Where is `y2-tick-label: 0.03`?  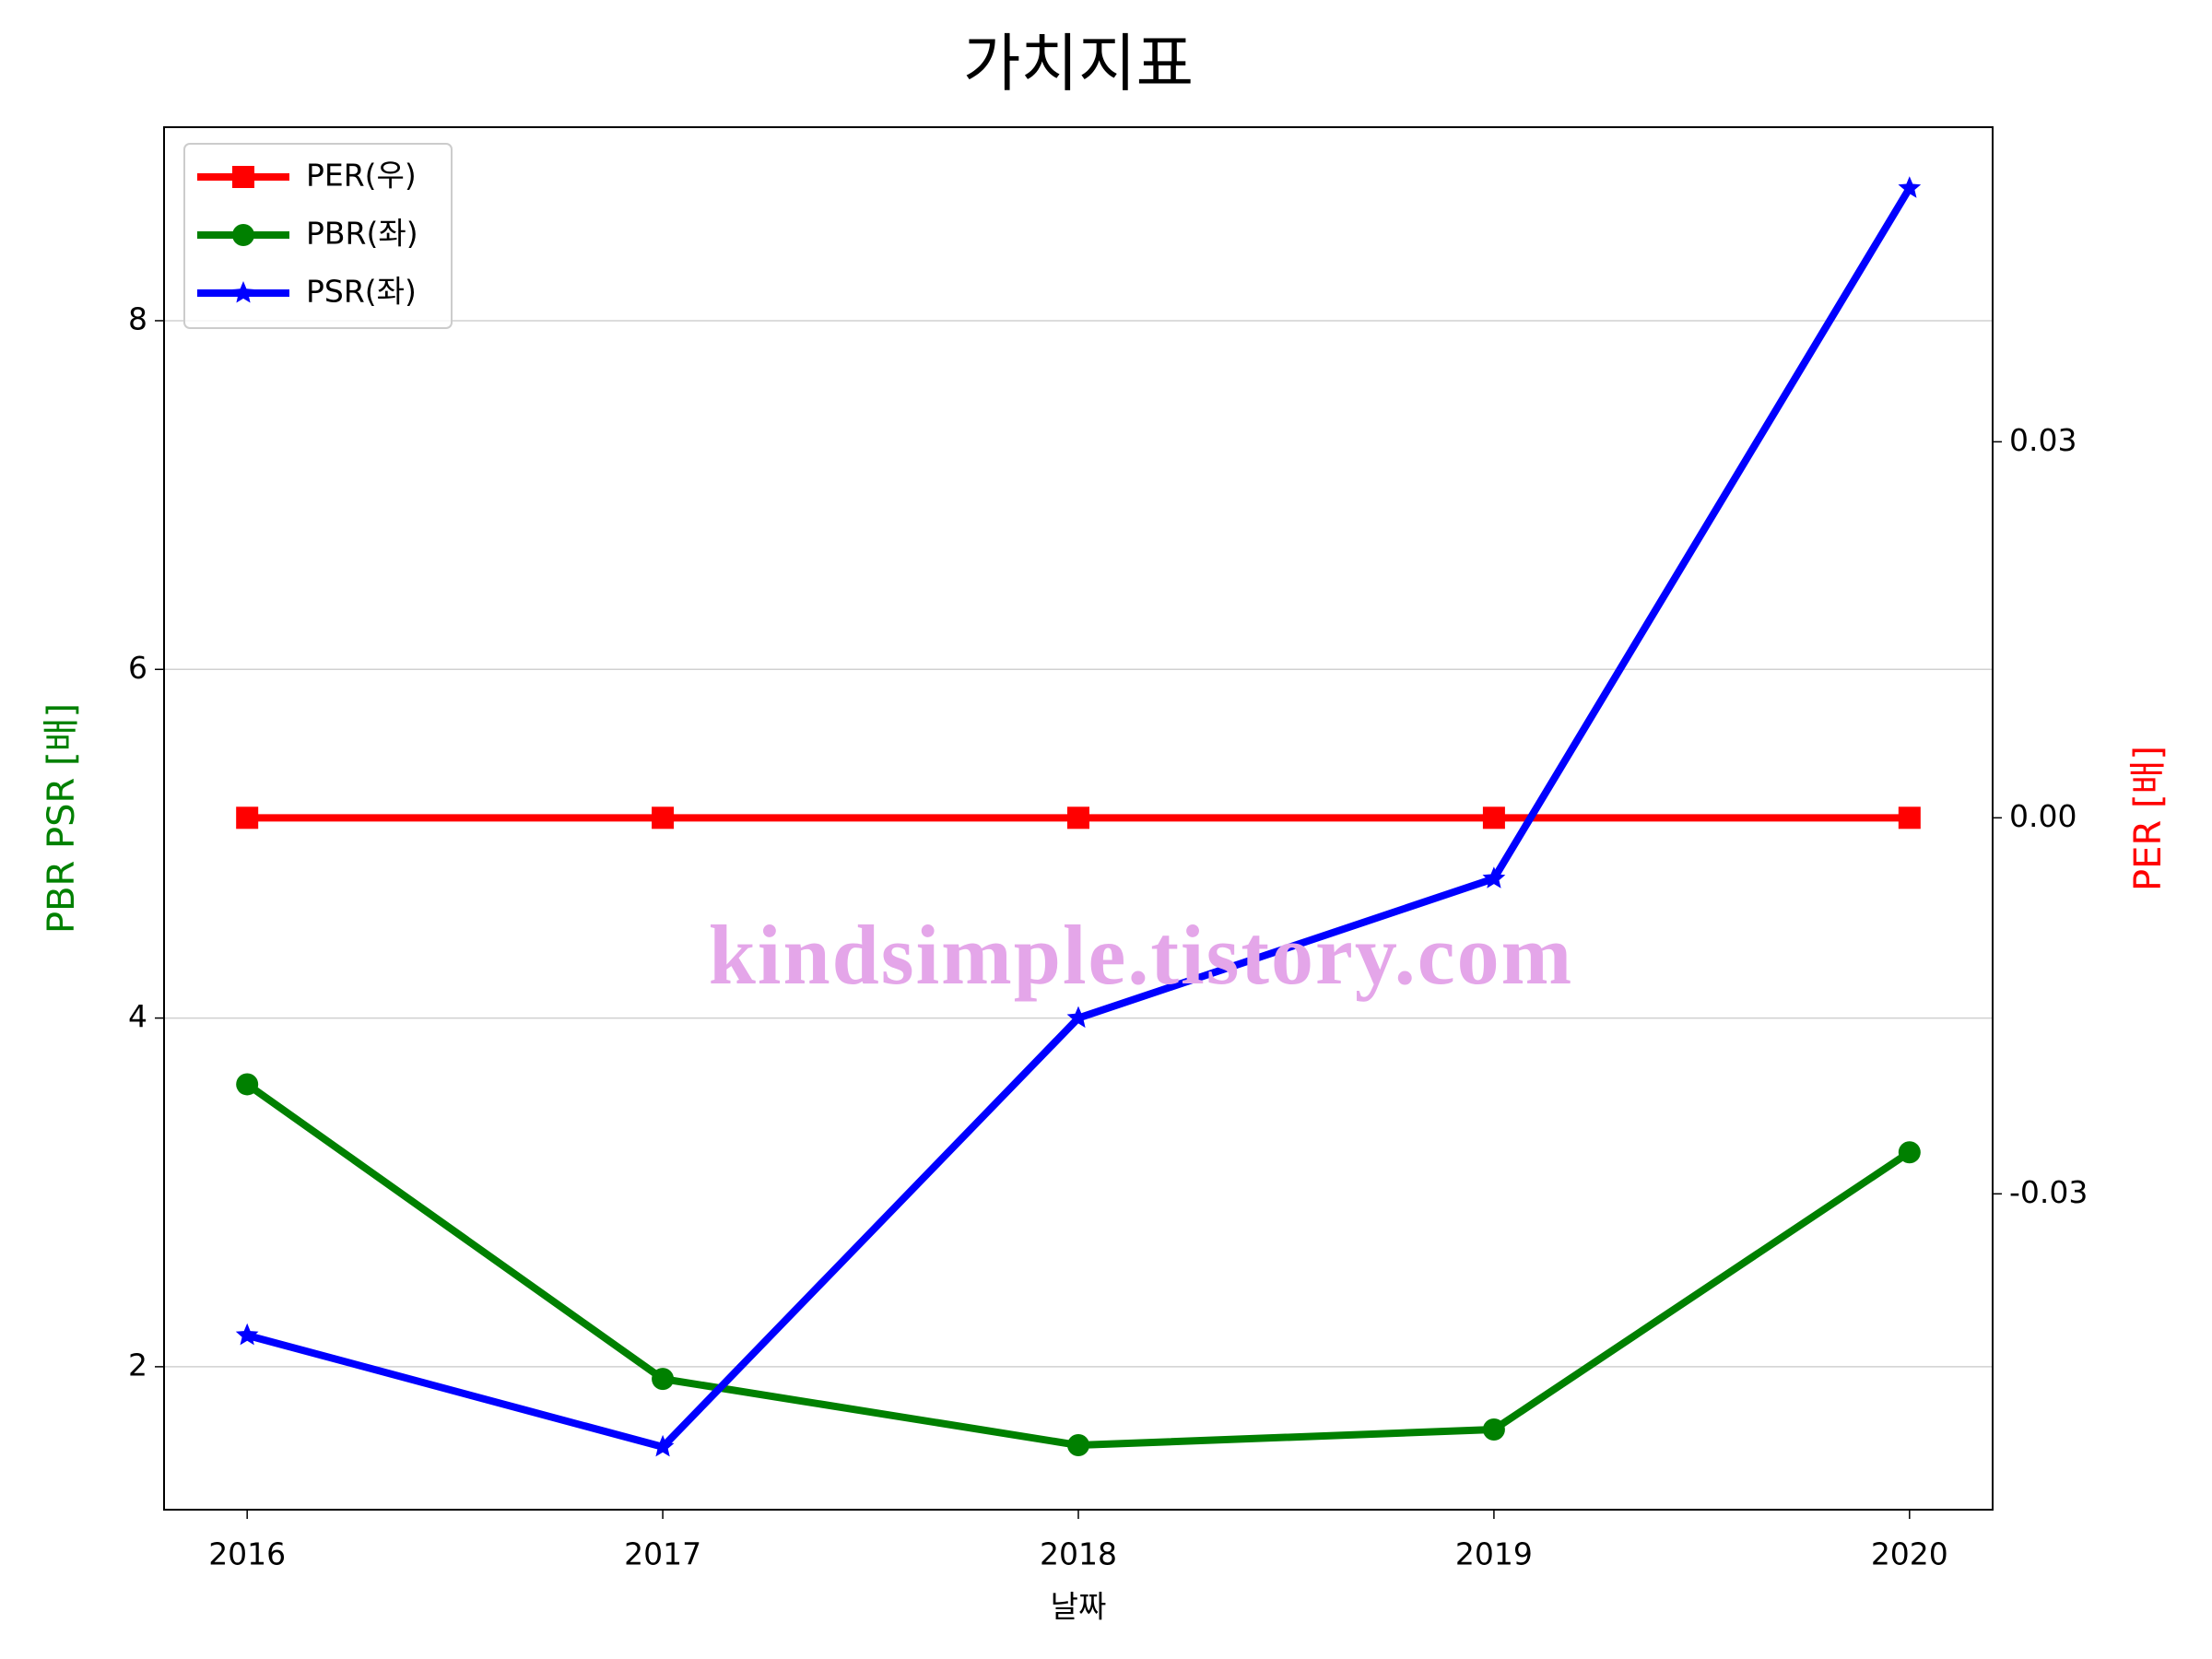
y2-tick-label: 0.03 is located at coordinates (2043, 440).